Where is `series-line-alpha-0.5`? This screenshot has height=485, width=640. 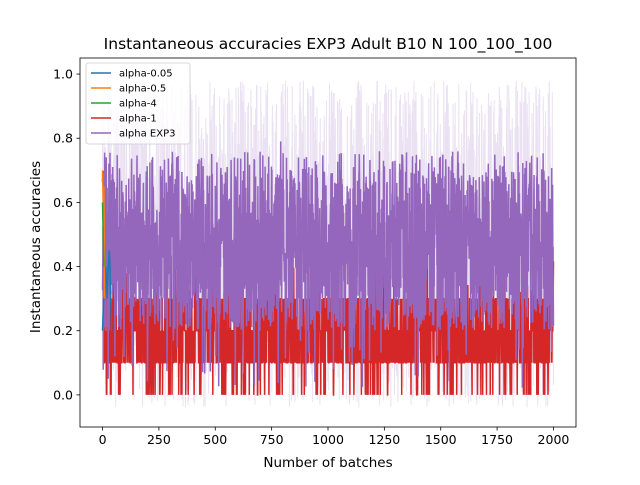
series-line-alpha-0.5 is located at coordinates (103, 234).